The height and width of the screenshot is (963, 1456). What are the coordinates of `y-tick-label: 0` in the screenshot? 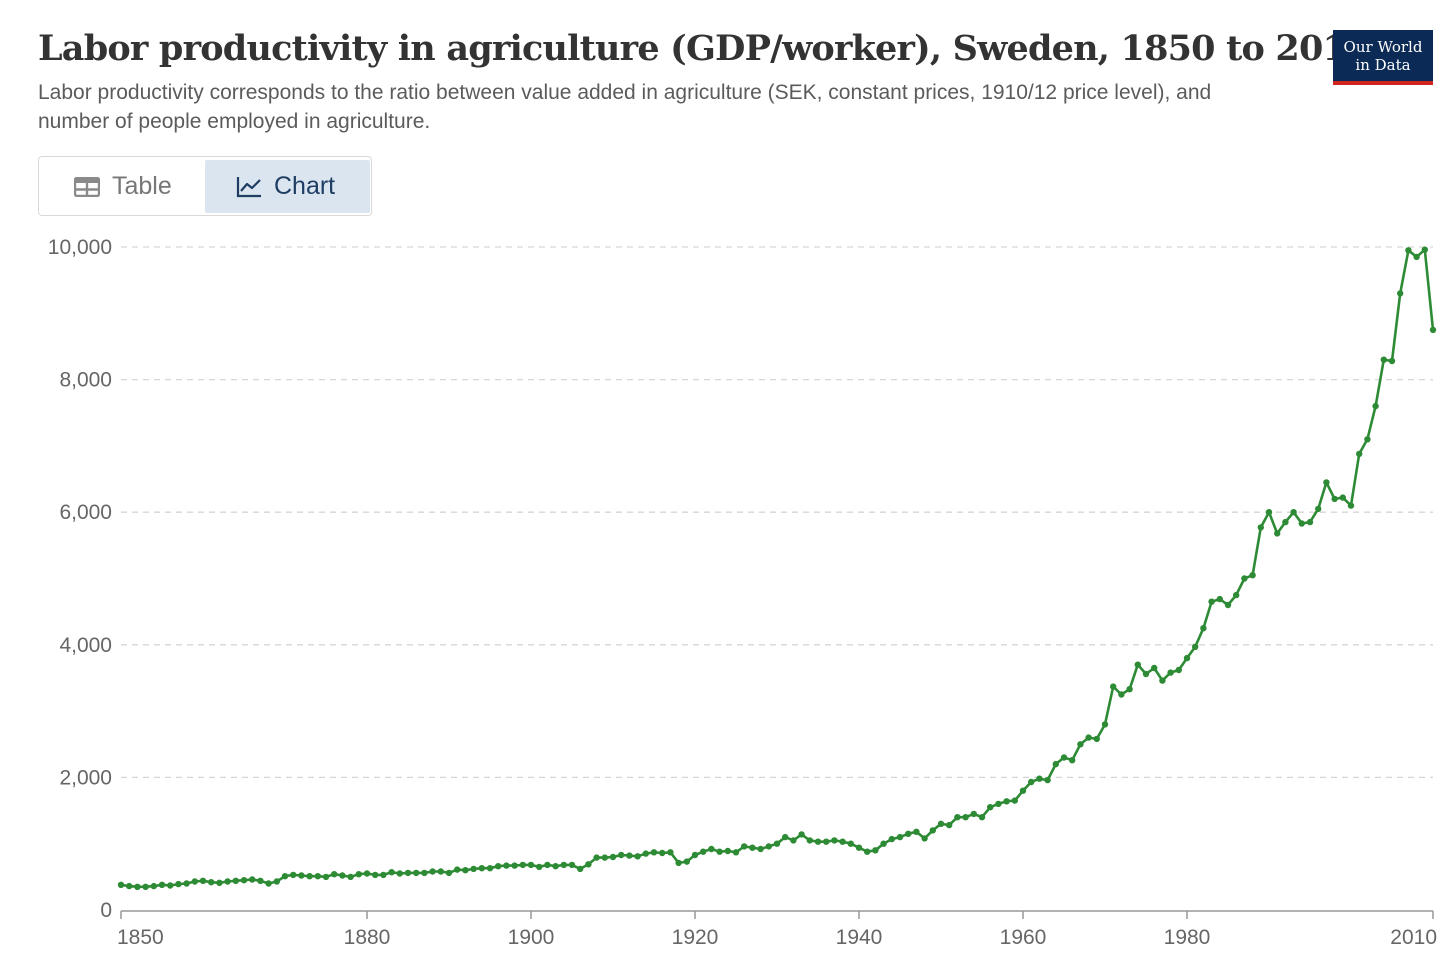 It's located at (106, 910).